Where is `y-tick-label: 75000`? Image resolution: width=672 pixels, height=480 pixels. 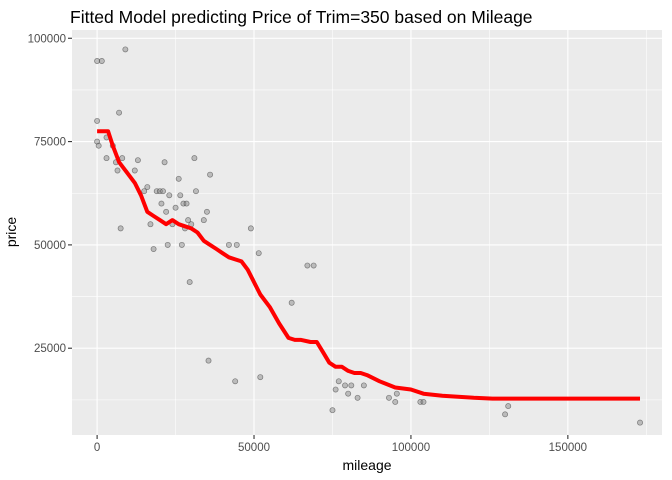 y-tick-label: 75000 is located at coordinates (50, 143).